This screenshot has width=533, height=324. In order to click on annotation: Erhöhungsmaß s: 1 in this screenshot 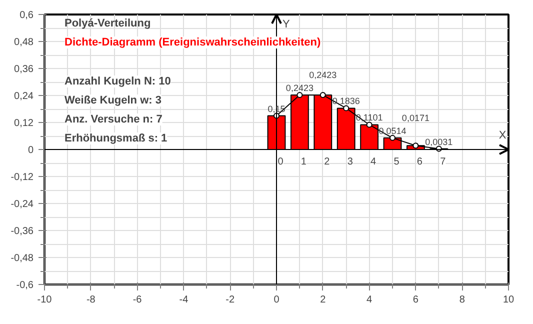, I will do `click(116, 138)`.